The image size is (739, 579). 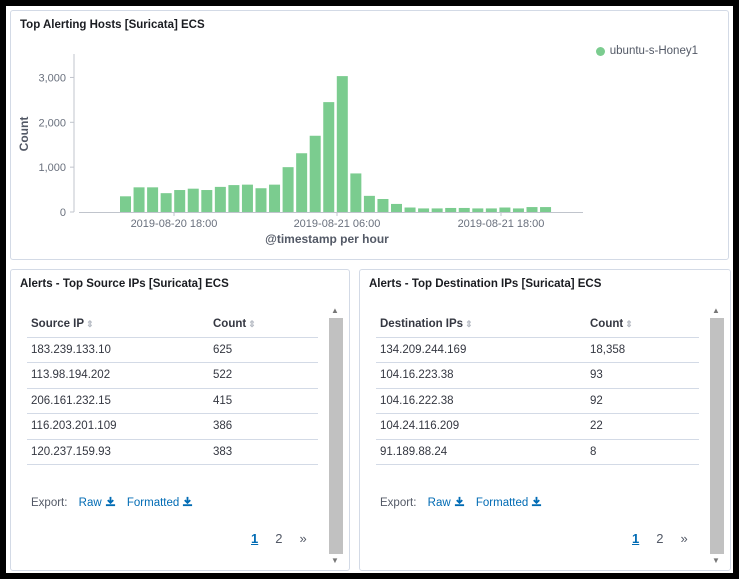 What do you see at coordinates (174, 224) in the screenshot?
I see `x-tick-label: 2019-08-20 18:00` at bounding box center [174, 224].